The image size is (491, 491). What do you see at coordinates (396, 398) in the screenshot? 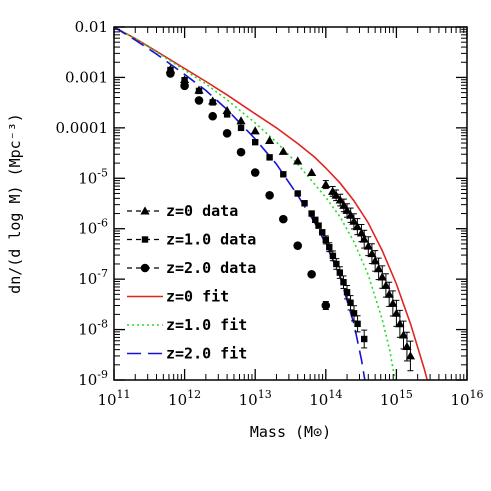
I see `x-tick-label: 1015` at bounding box center [396, 398].